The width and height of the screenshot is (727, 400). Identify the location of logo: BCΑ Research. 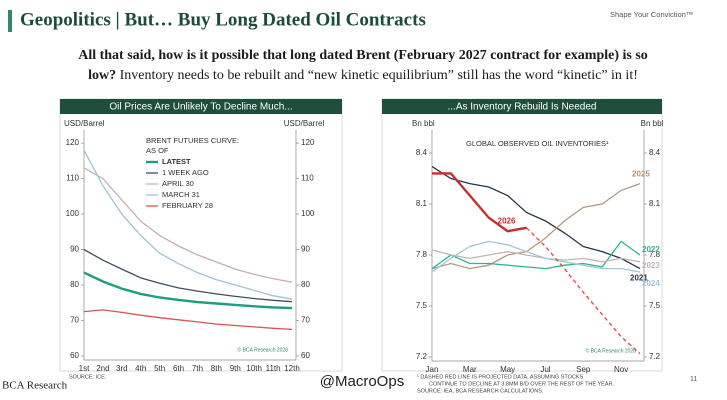
(35, 386).